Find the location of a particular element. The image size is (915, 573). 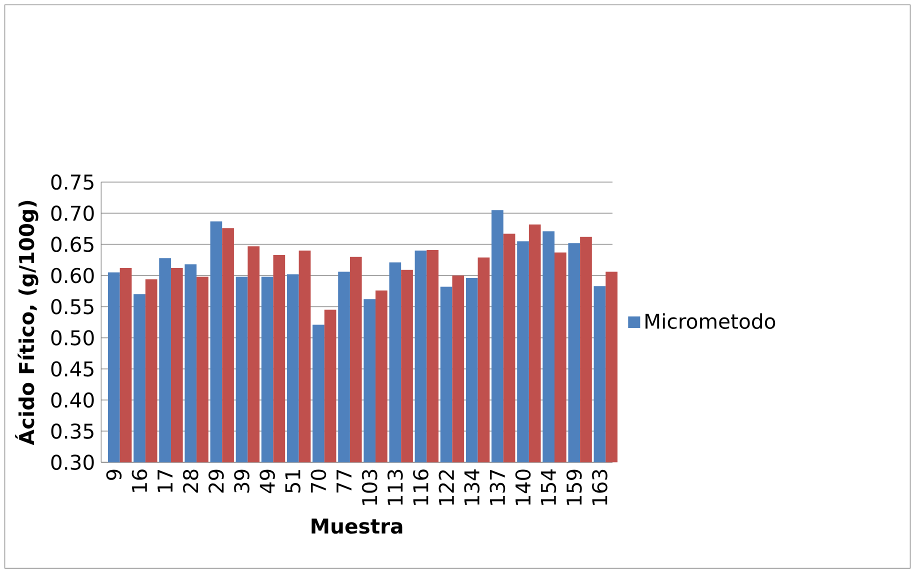

x-tick-label: 77 is located at coordinates (344, 481).